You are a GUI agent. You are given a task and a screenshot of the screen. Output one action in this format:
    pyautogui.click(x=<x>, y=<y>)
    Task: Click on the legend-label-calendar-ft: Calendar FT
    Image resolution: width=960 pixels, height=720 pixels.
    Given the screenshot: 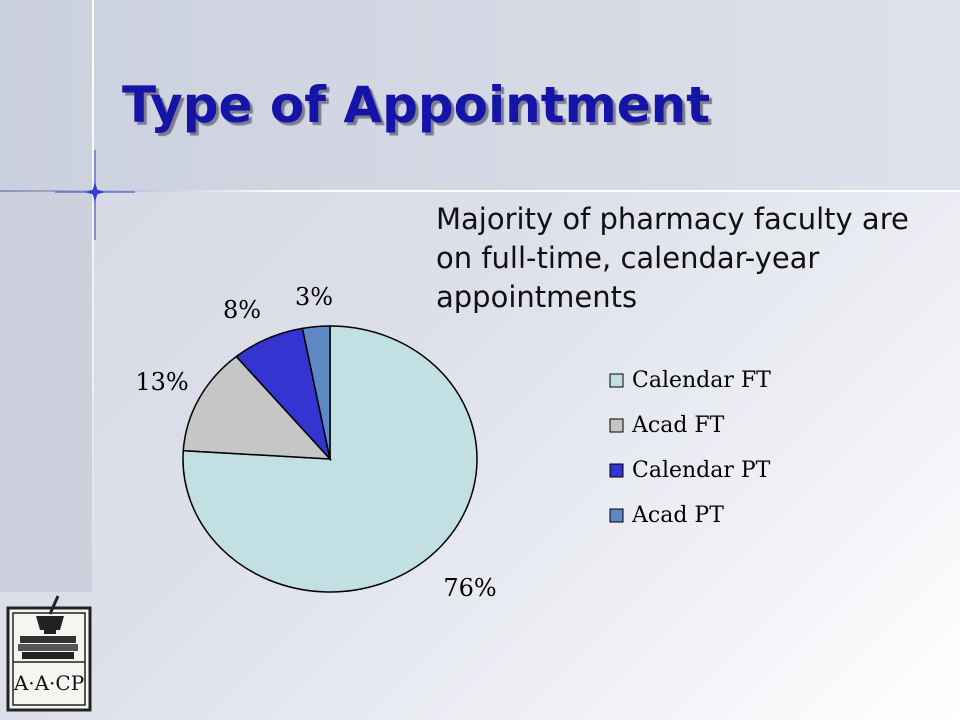 What is the action you would take?
    pyautogui.click(x=701, y=380)
    